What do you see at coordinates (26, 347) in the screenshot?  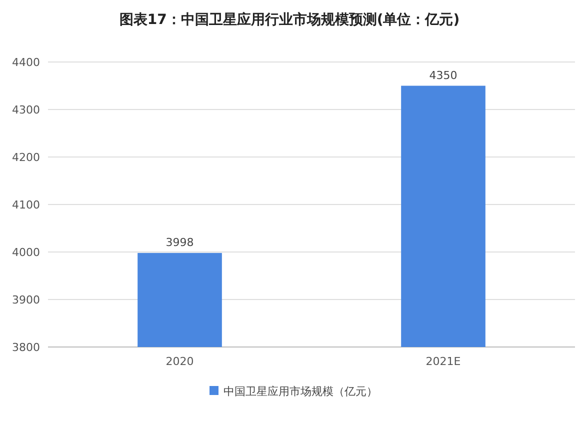 I see `y-tick-label: 3800` at bounding box center [26, 347].